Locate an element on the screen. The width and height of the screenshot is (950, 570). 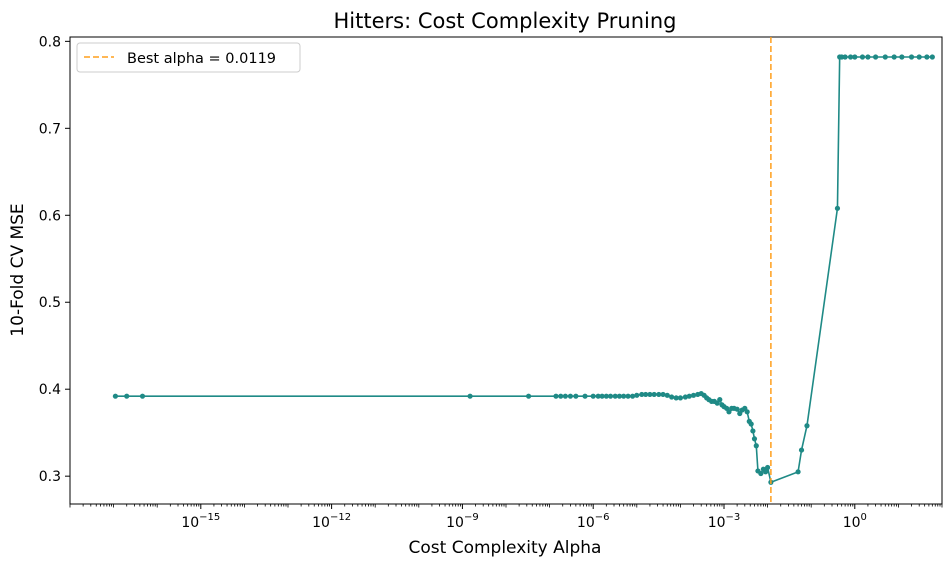
legend: Best alpha = 0.0119 is located at coordinates (188, 57).